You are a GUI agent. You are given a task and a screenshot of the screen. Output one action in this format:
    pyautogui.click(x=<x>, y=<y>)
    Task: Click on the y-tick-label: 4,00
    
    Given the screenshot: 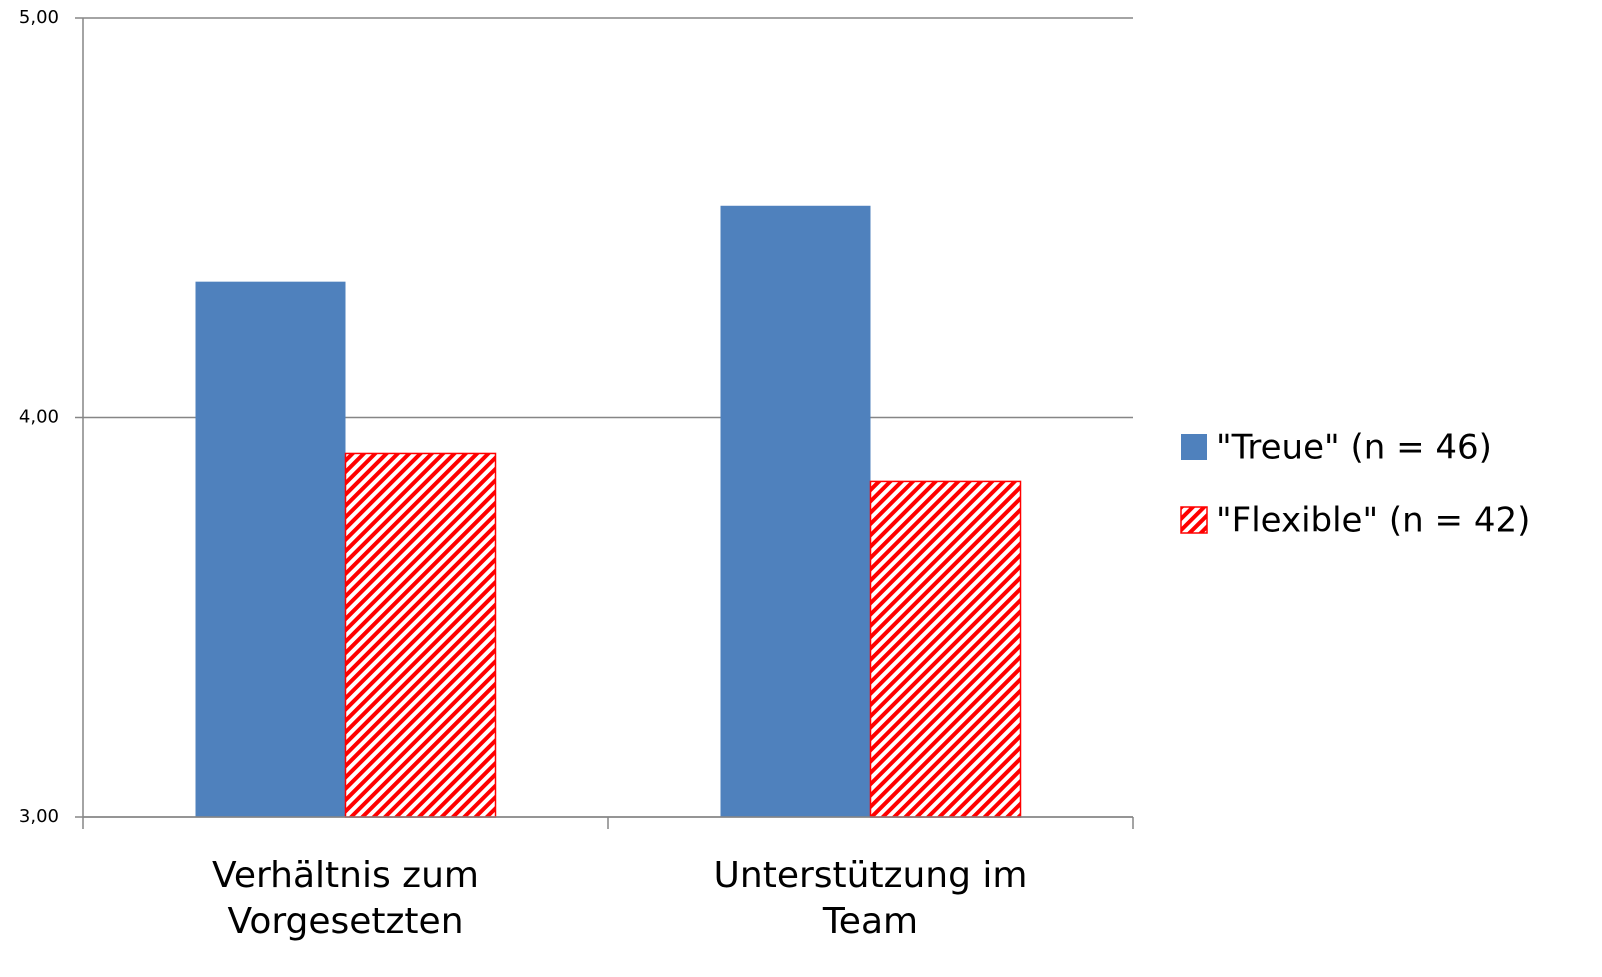 What is the action you would take?
    pyautogui.click(x=39, y=417)
    